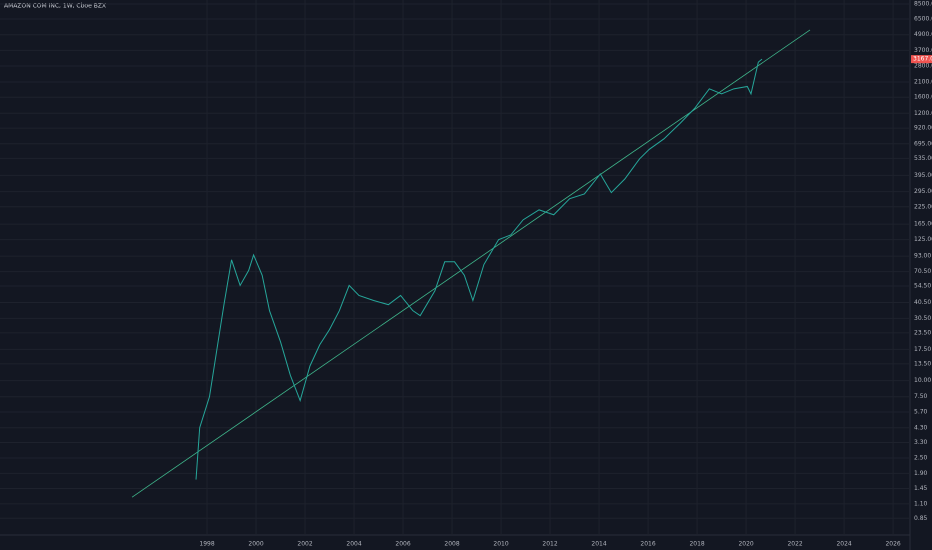 The width and height of the screenshot is (932, 550). What do you see at coordinates (923, 50) in the screenshot?
I see `y-tick-label: 3700.00` at bounding box center [923, 50].